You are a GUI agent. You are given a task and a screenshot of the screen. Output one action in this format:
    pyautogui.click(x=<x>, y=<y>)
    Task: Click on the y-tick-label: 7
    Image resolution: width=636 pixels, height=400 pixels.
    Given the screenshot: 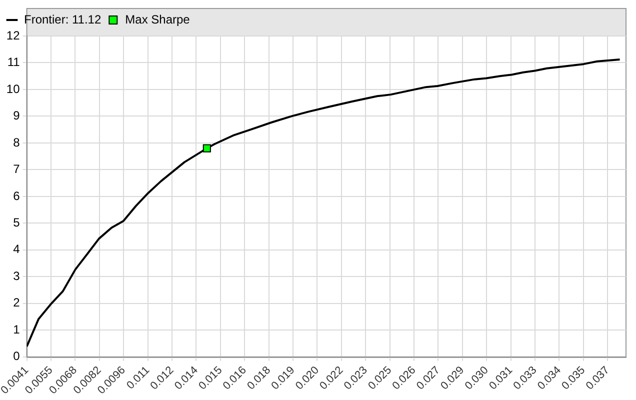 What is the action you would take?
    pyautogui.click(x=16, y=169)
    